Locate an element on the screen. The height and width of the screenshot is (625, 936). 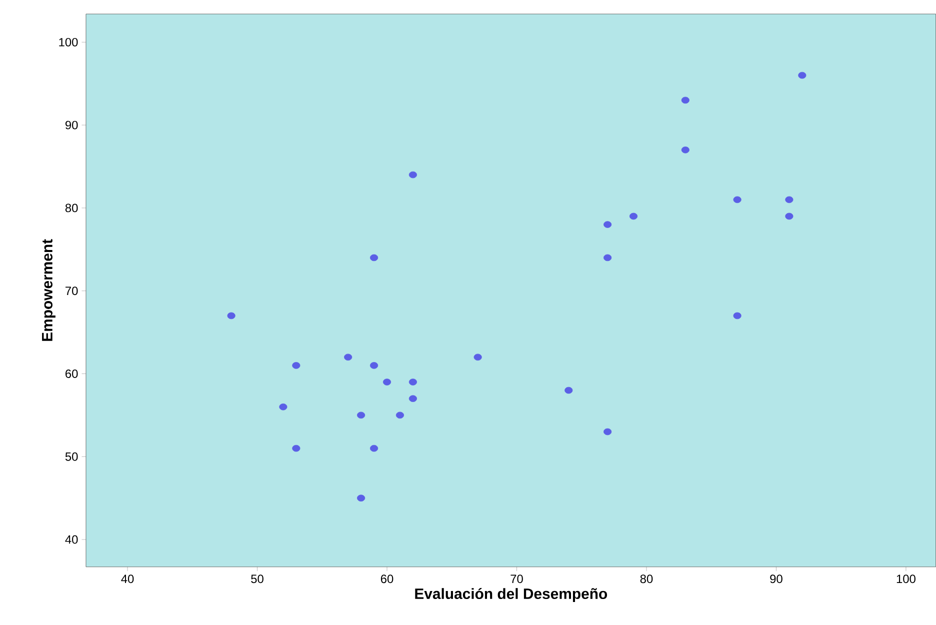
y-tick-label: 60 is located at coordinates (72, 374).